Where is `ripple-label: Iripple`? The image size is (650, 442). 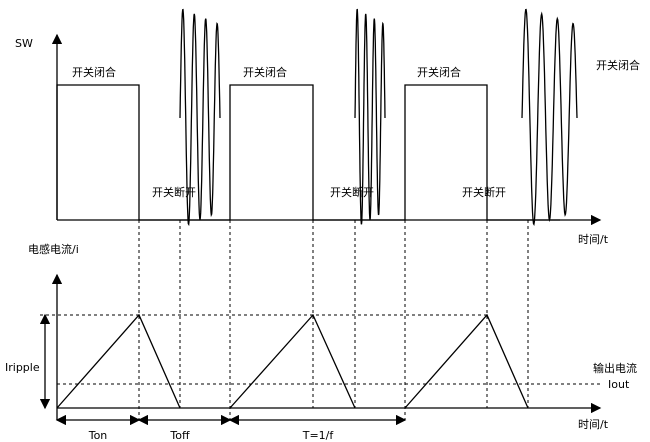 ripple-label: Iripple is located at coordinates (22, 367).